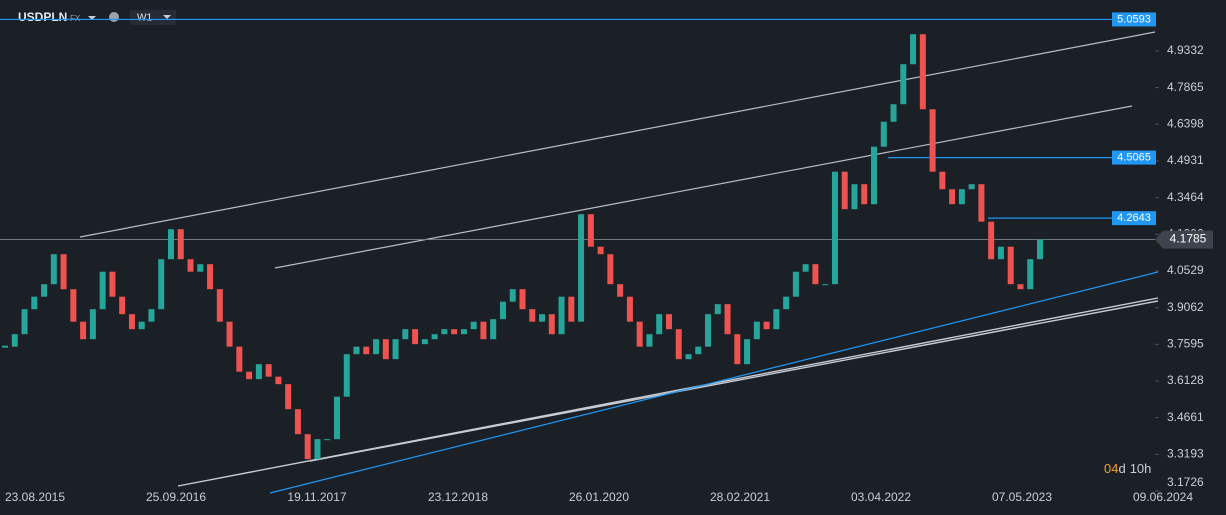 This screenshot has width=1226, height=515. What do you see at coordinates (458, 497) in the screenshot?
I see `x-tick-label: 23.12.2018` at bounding box center [458, 497].